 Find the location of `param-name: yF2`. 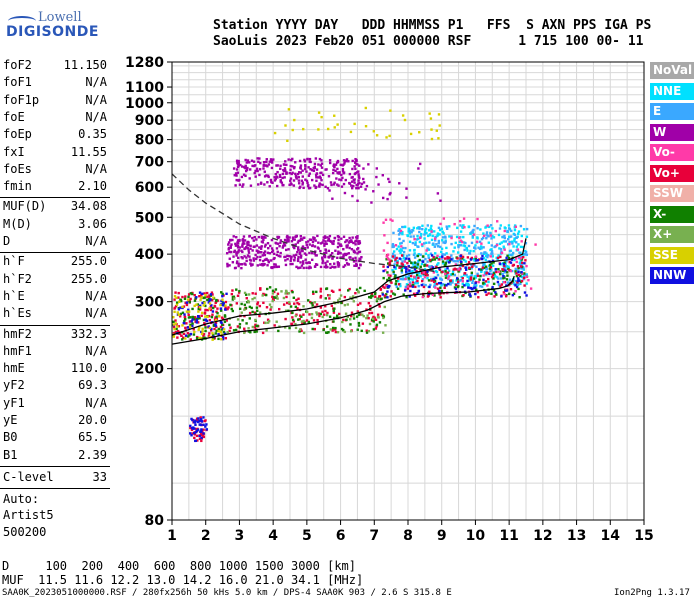

param-name: yF2 is located at coordinates (14, 385).